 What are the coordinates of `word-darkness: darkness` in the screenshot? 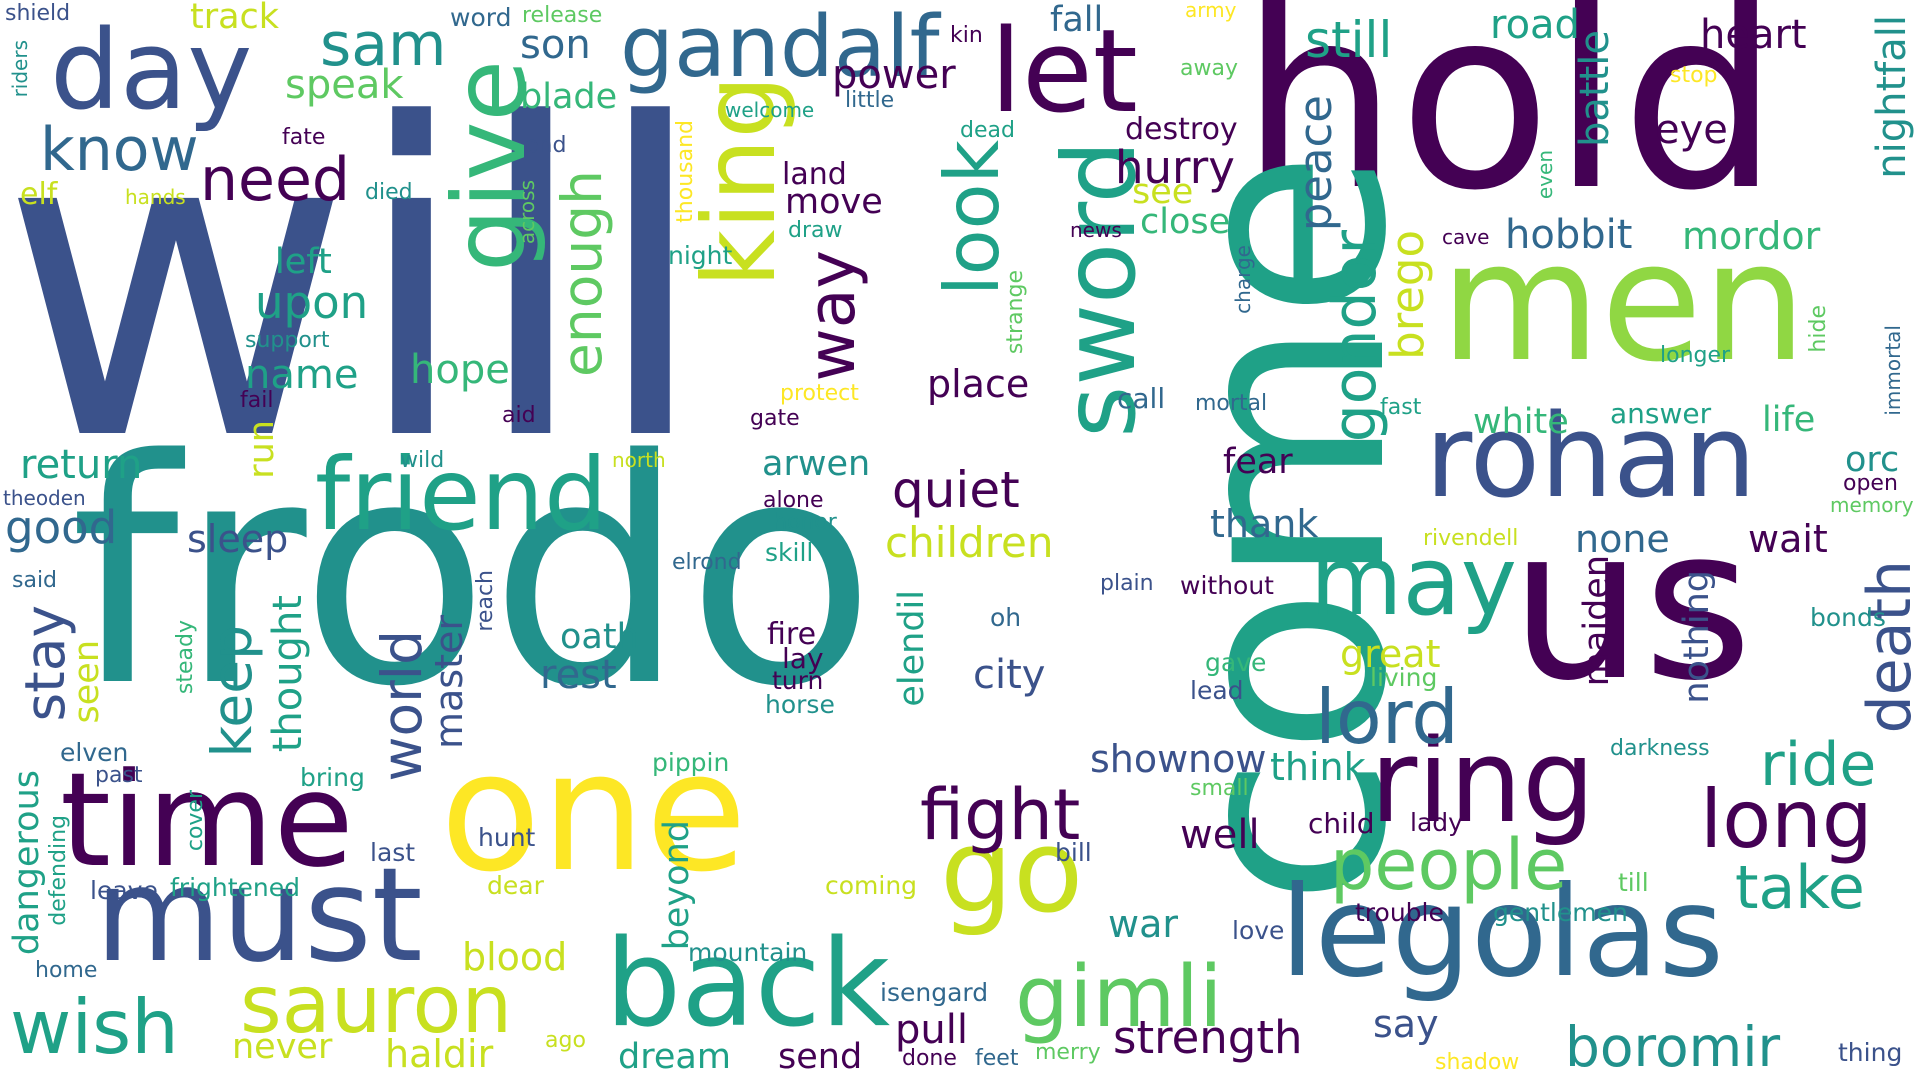 It's located at (1660, 748).